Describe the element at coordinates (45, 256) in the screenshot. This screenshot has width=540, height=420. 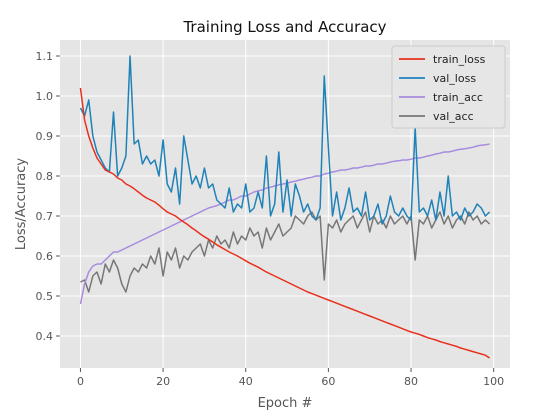
I see `y-tick-label: 0.6` at that location.